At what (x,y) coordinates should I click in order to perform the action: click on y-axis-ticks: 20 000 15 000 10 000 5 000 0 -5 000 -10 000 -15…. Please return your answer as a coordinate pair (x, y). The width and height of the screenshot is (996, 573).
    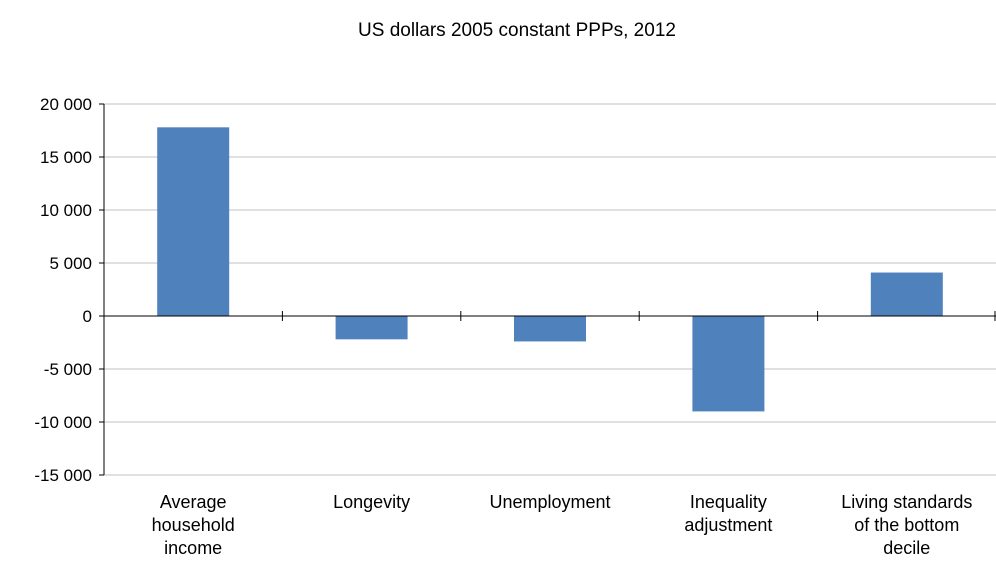
    Looking at the image, I should click on (63, 290).